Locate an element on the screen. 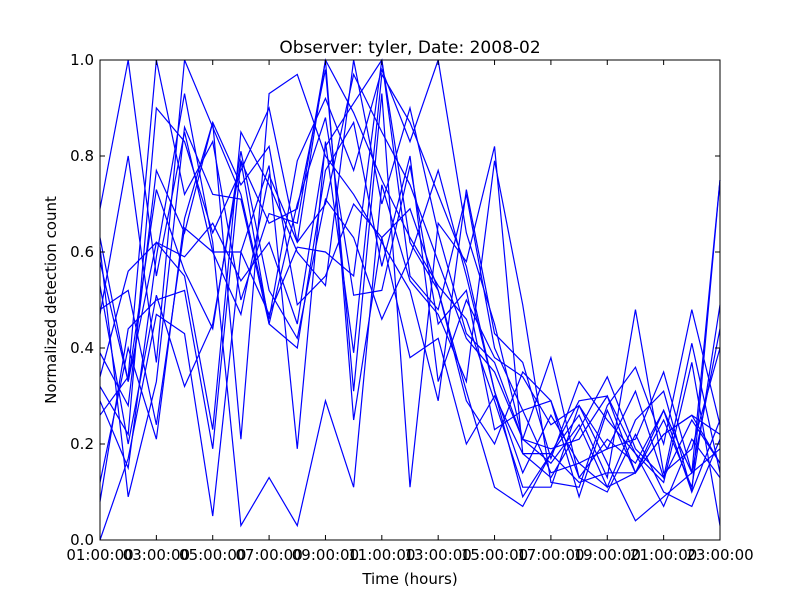  x-tick-label: 03:00:00 is located at coordinates (156, 555).